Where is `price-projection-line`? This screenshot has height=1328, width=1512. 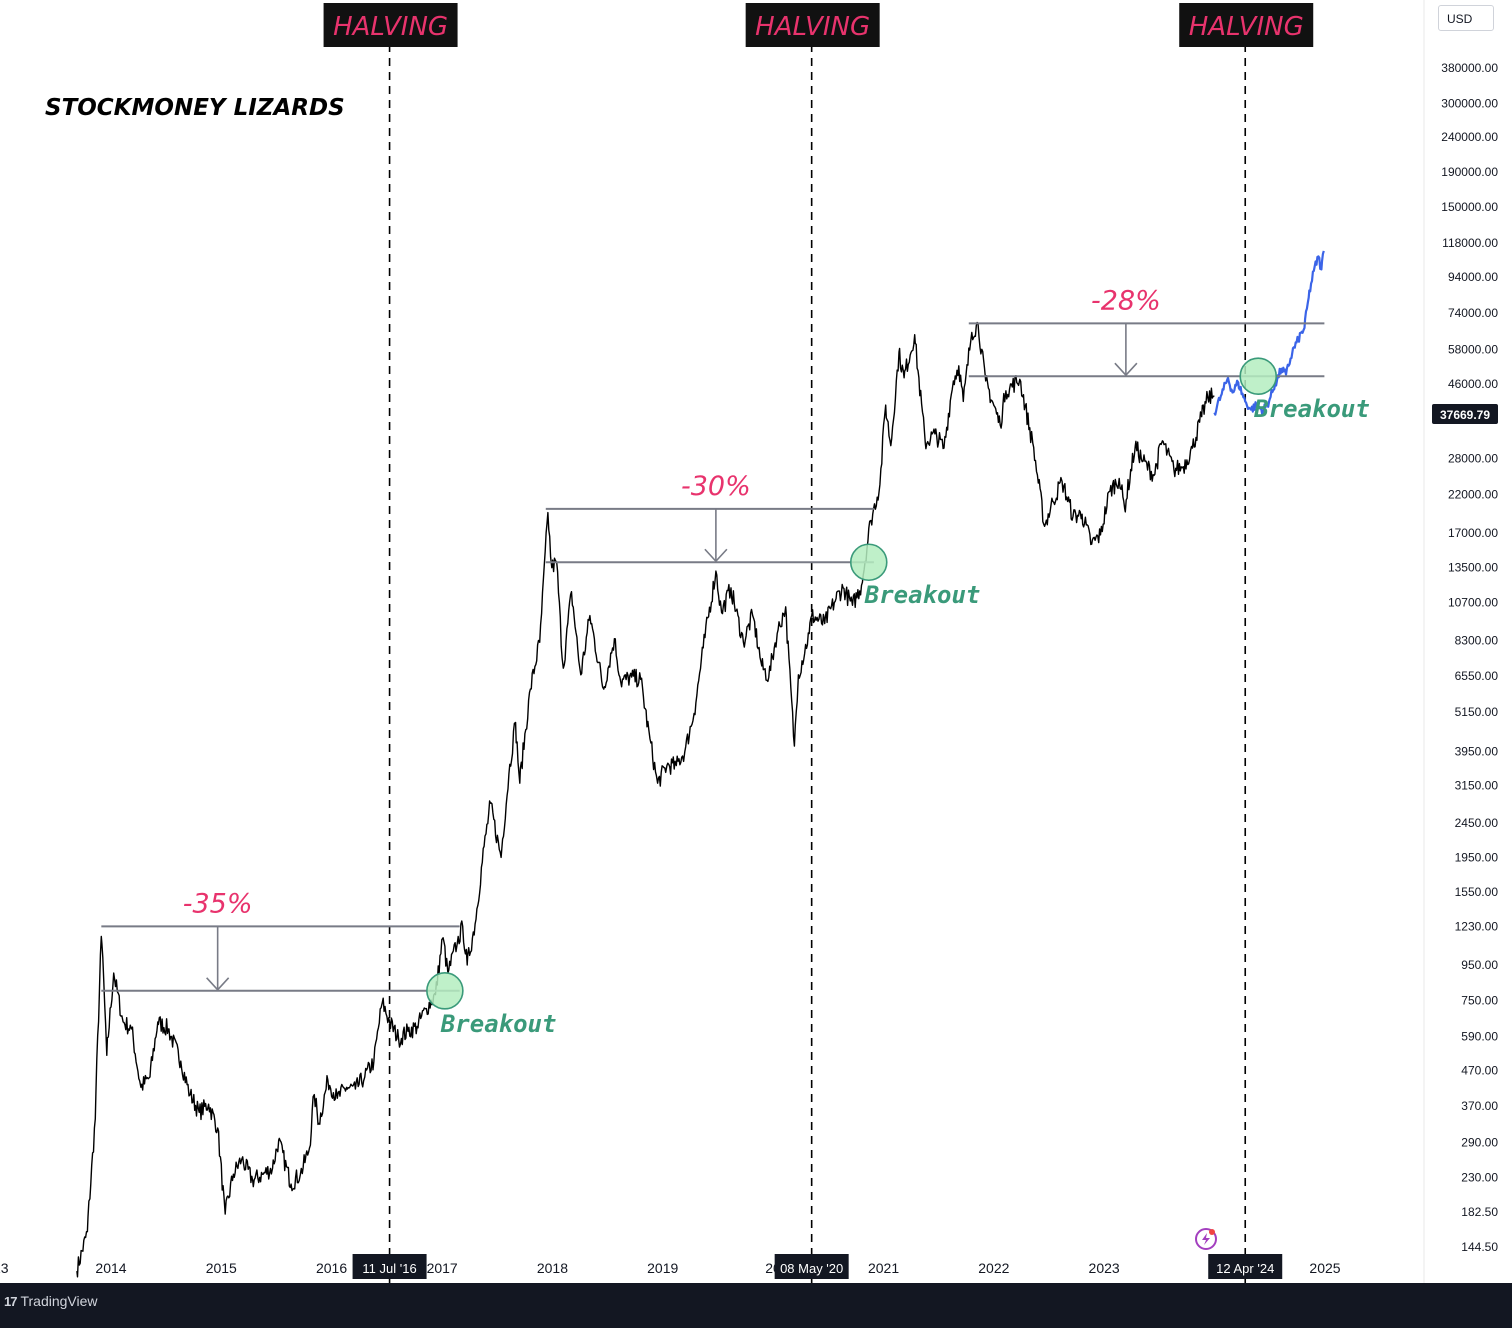
price-projection-line is located at coordinates (1269, 333).